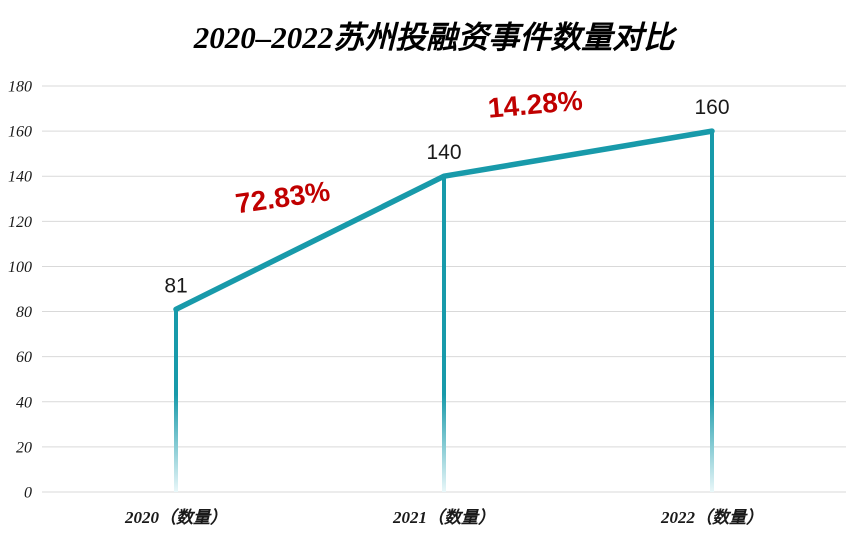  What do you see at coordinates (434, 37) in the screenshot?
I see `chart-title: 2020–2022苏州投融资事件数量对比` at bounding box center [434, 37].